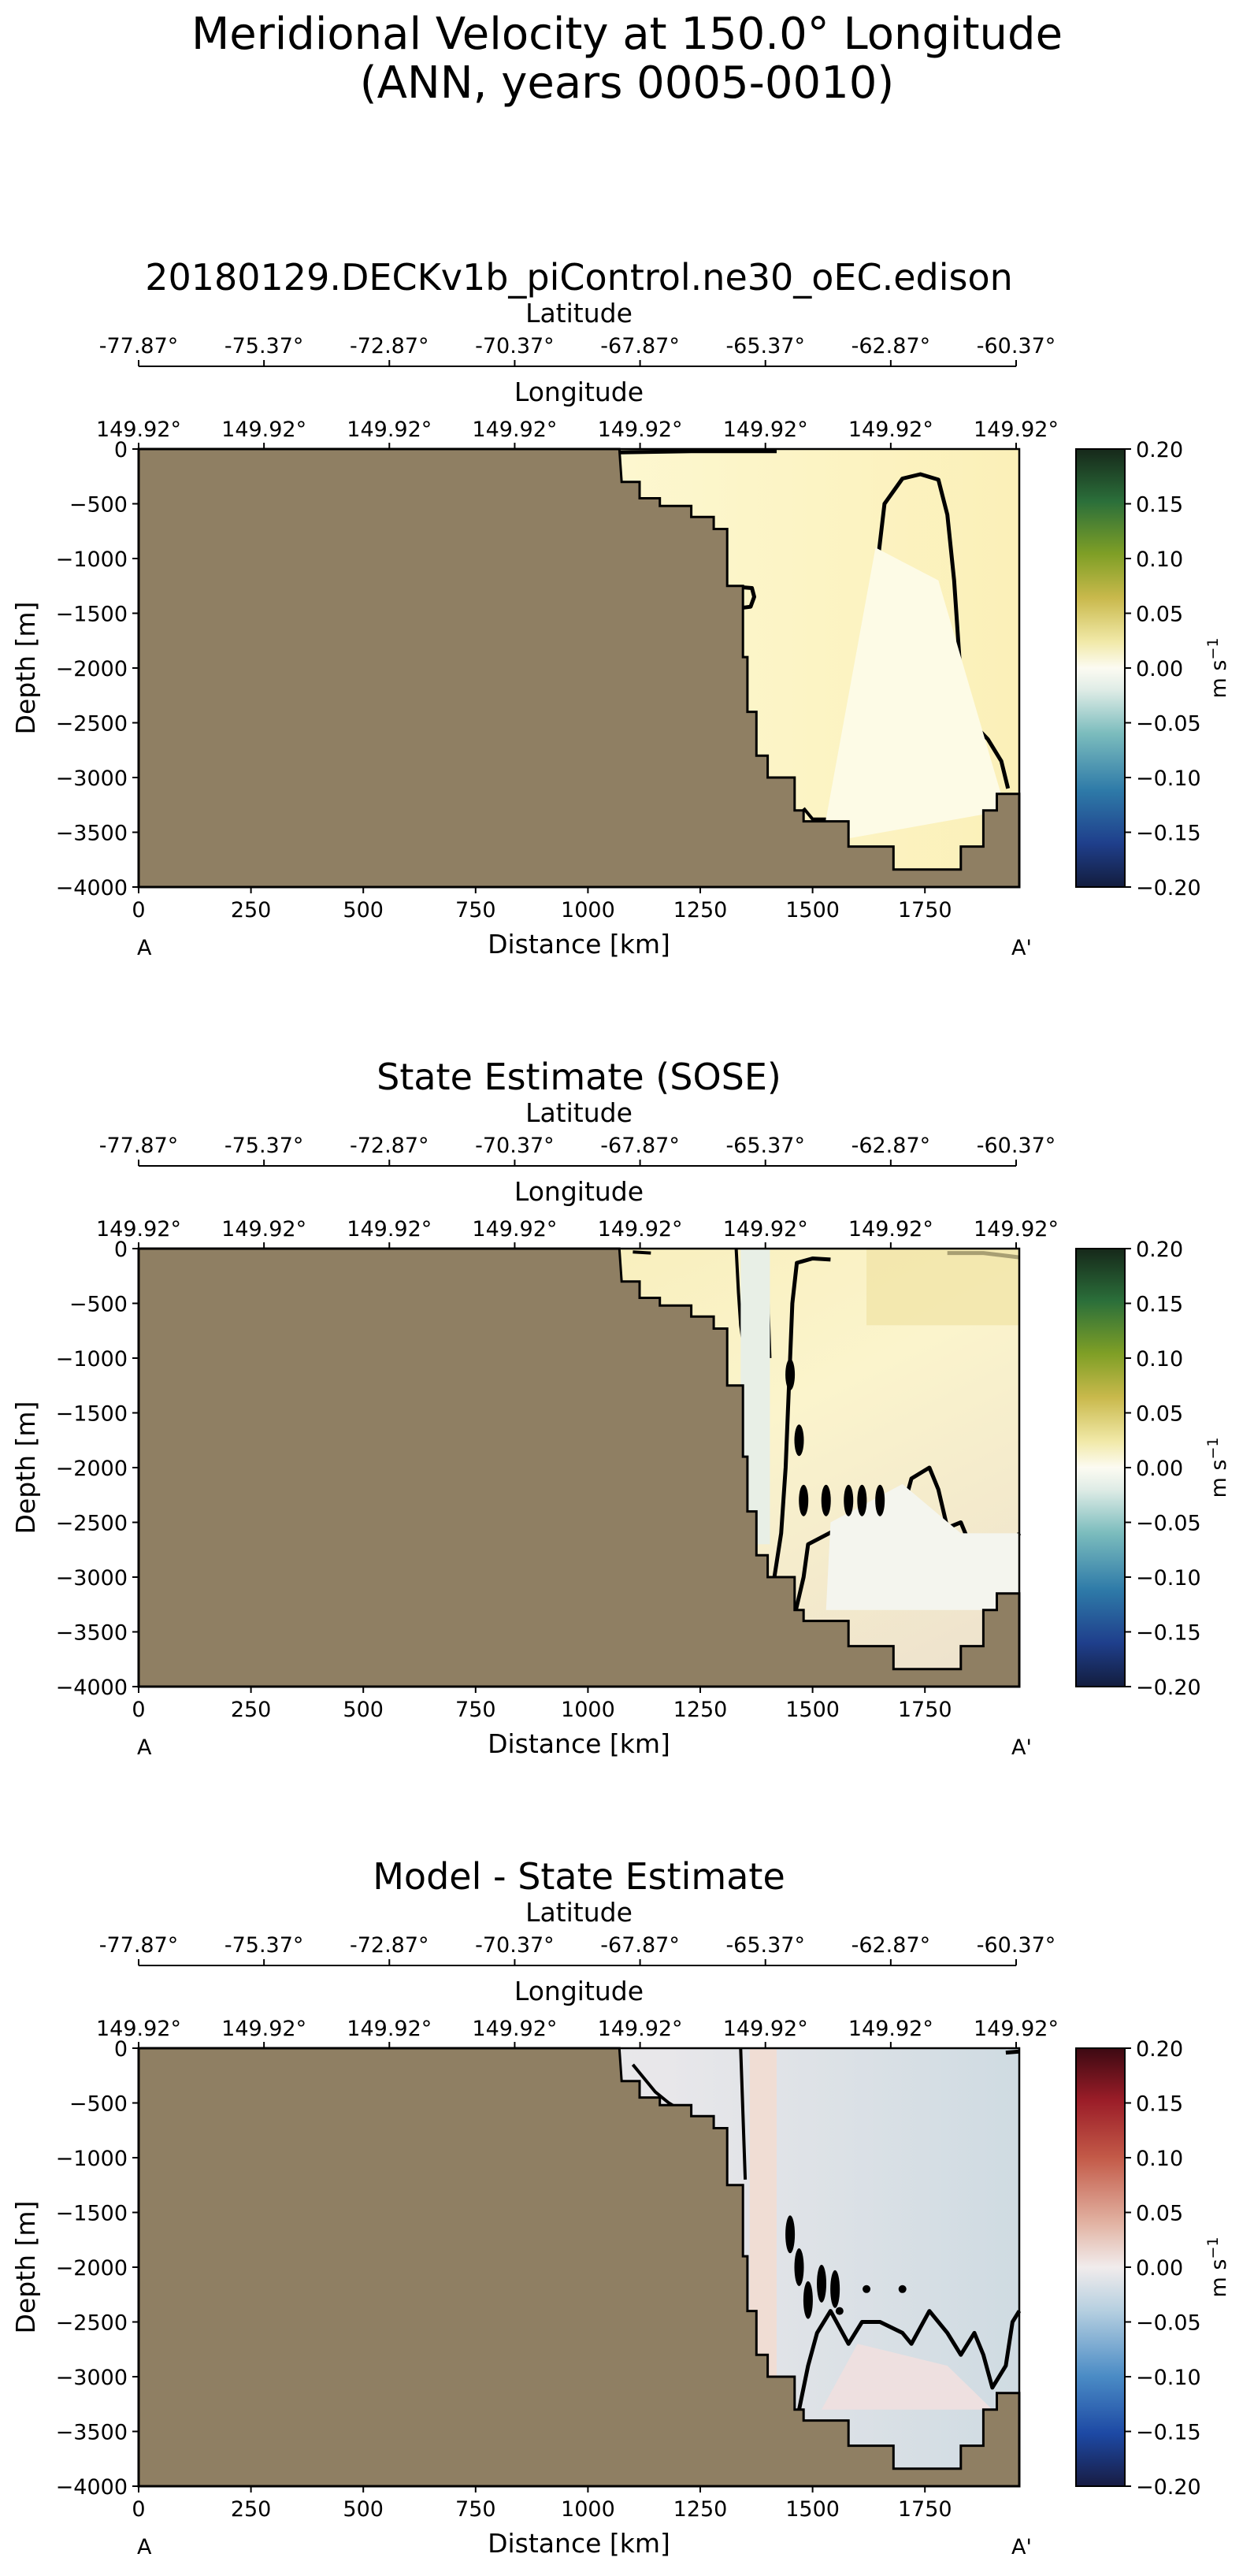  What do you see at coordinates (640, 1146) in the screenshot?
I see `latitude-tick-label: -67.87°` at bounding box center [640, 1146].